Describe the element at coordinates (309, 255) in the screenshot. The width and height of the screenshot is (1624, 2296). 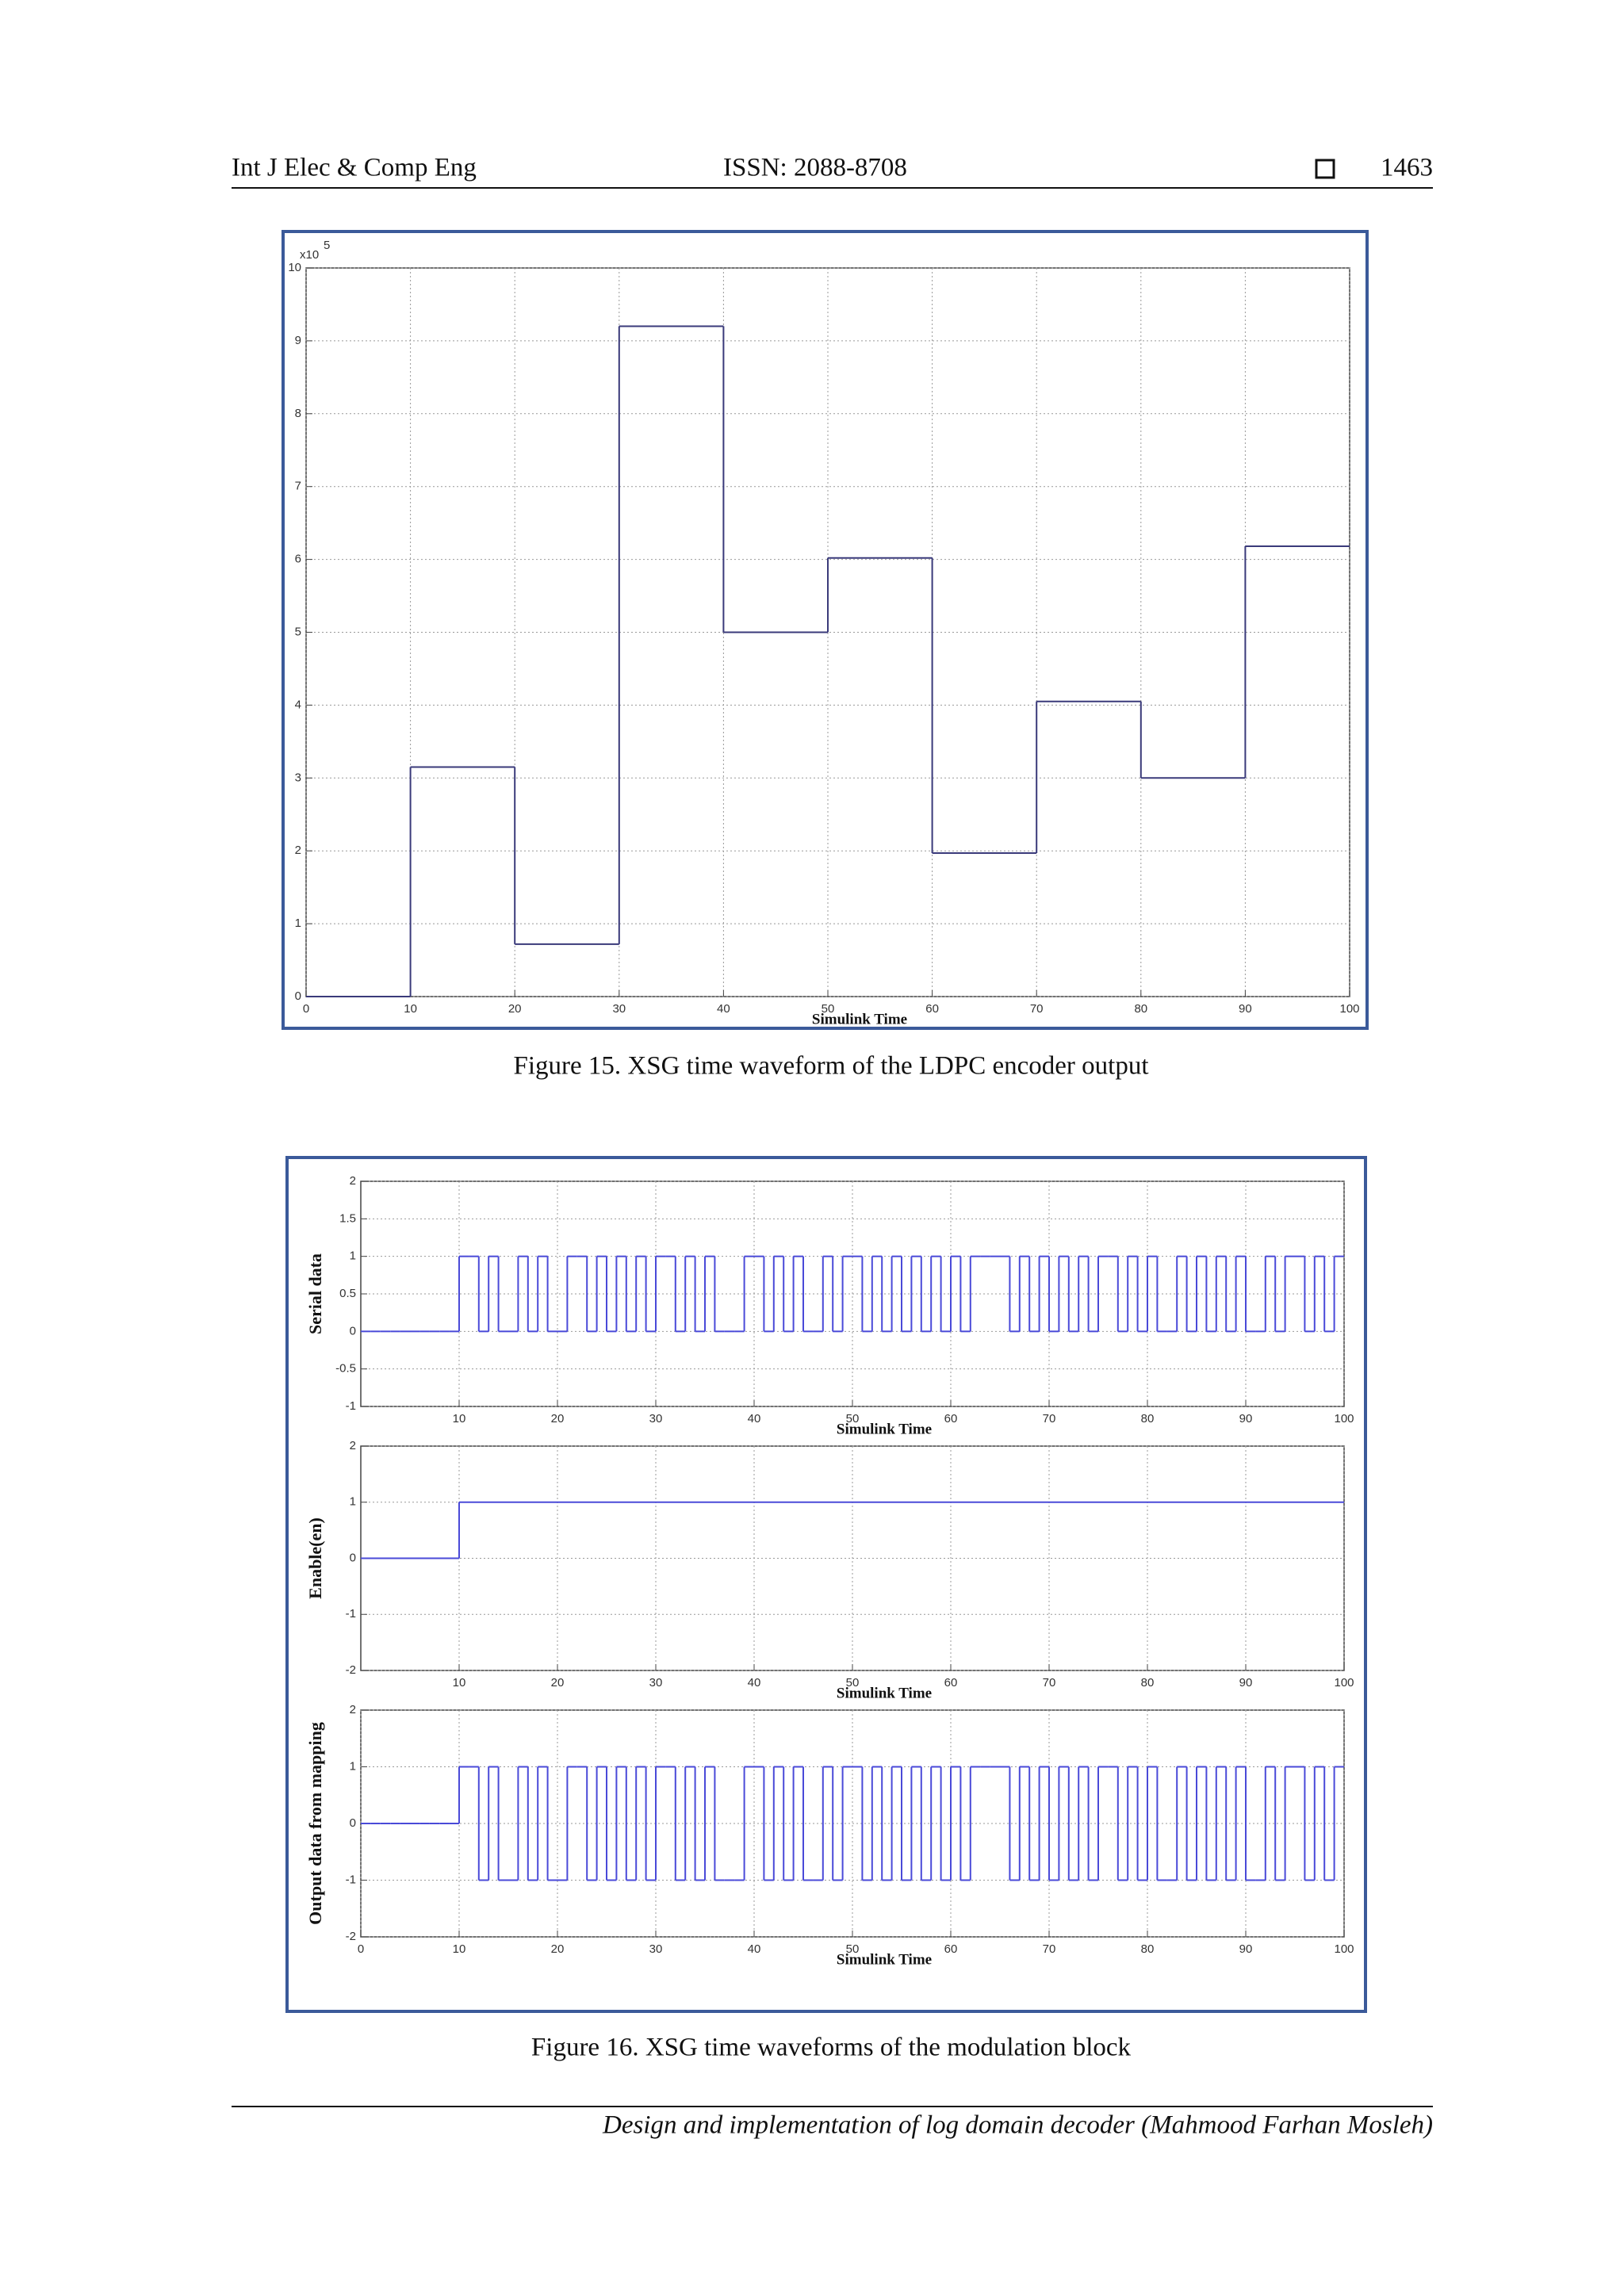
I see `y-scale-base: x10` at that location.